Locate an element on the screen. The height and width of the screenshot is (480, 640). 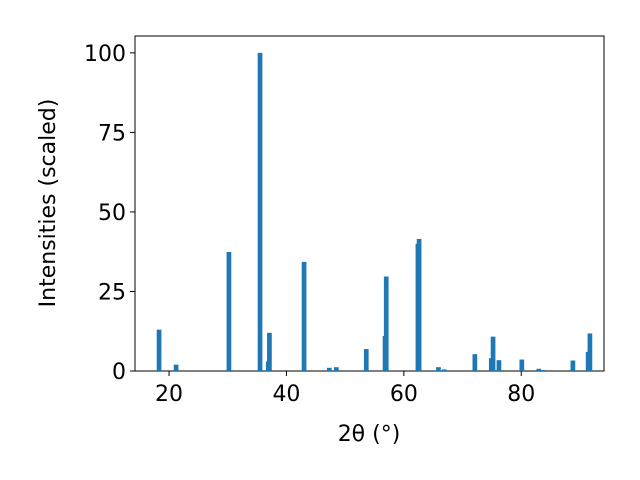
y-axis-label: Intensities (scaled) is located at coordinates (48, 203).